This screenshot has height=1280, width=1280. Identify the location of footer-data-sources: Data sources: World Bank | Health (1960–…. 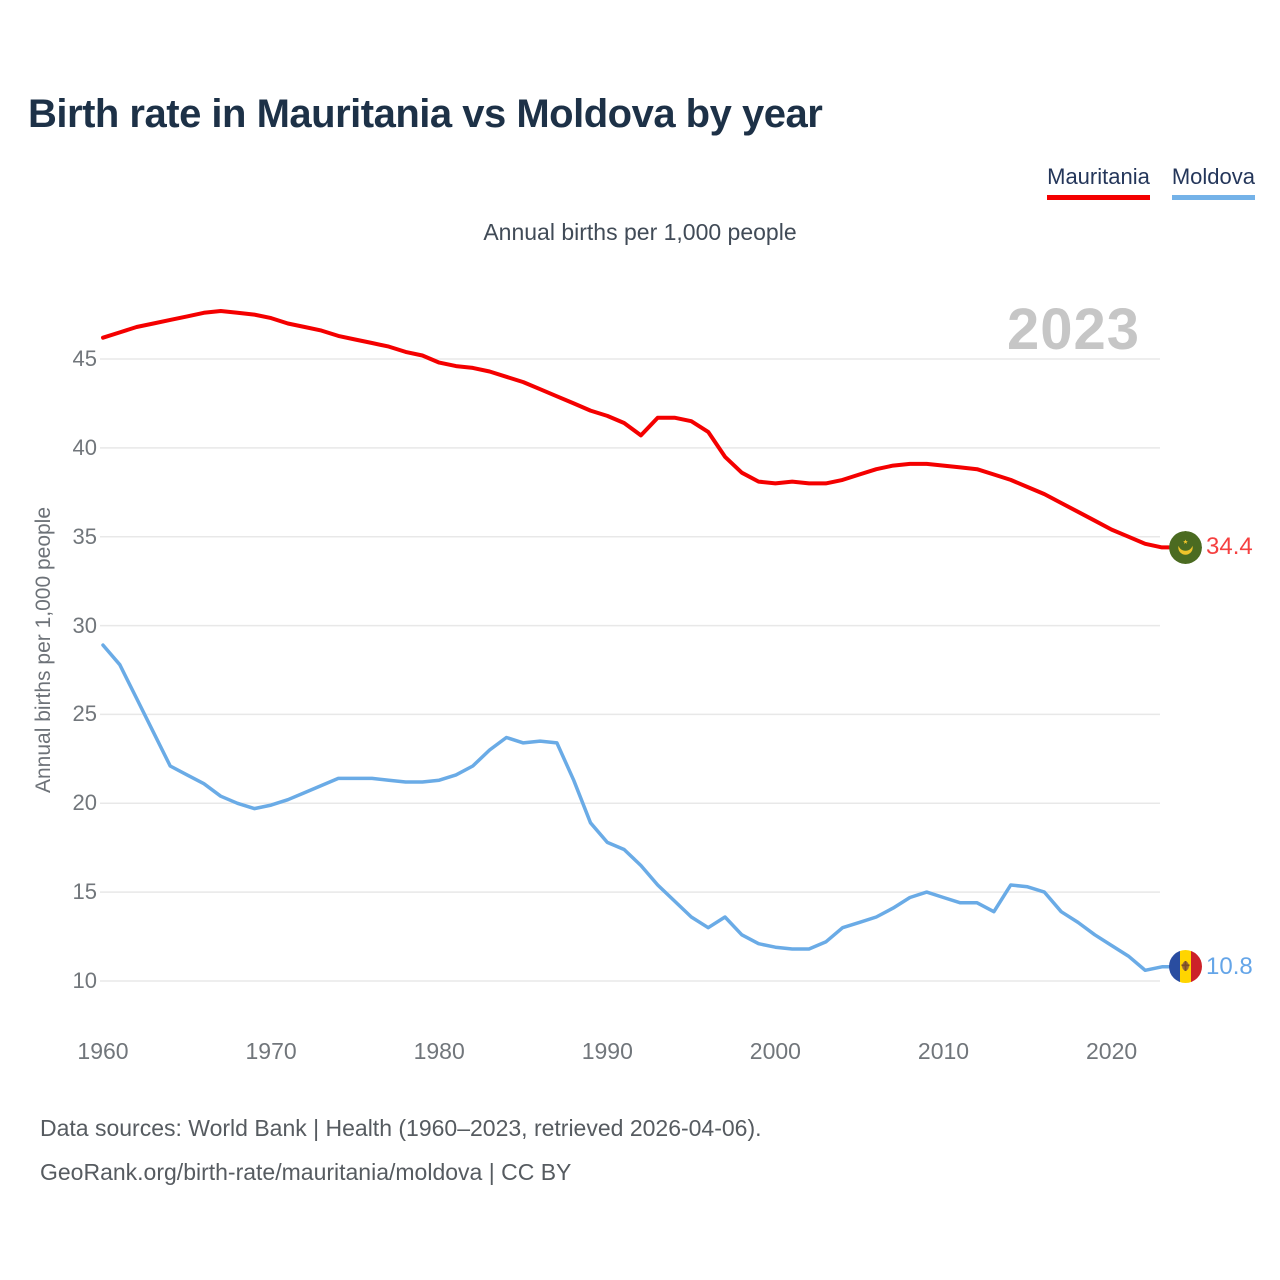
(401, 1128).